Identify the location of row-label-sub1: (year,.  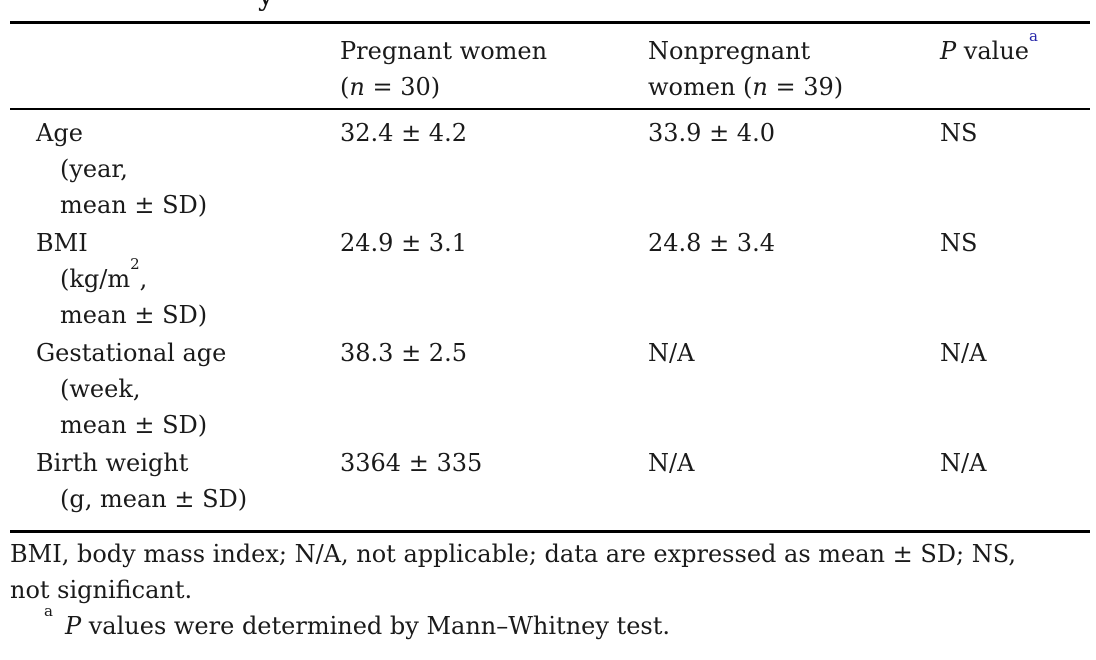
(94, 169).